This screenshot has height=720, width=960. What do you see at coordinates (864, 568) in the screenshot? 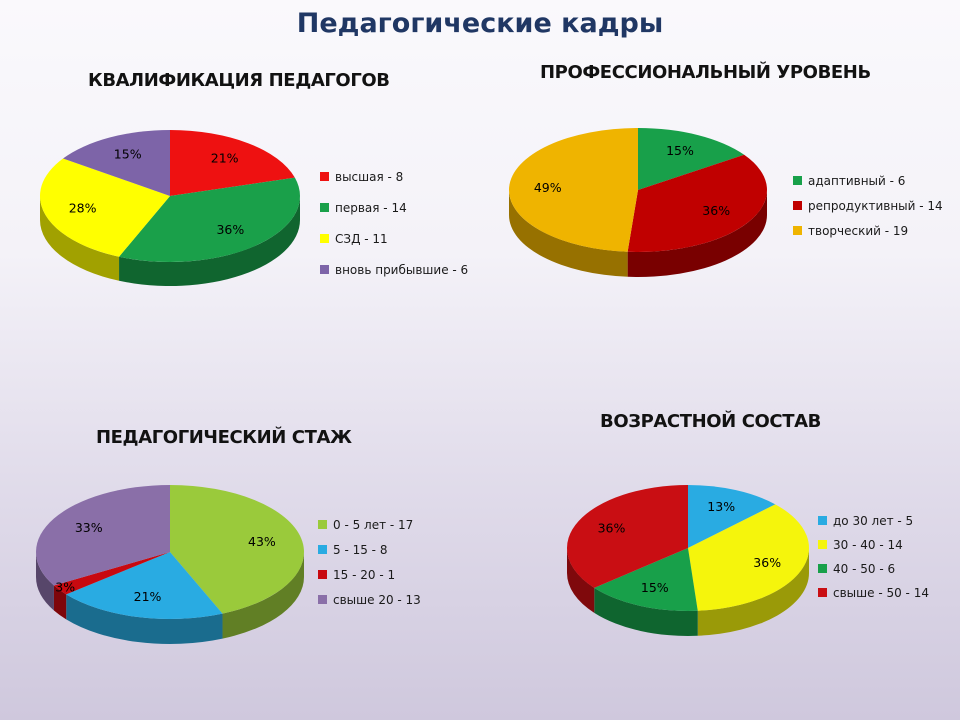
I see `legend-label: 40 - 50 - 6` at bounding box center [864, 568].